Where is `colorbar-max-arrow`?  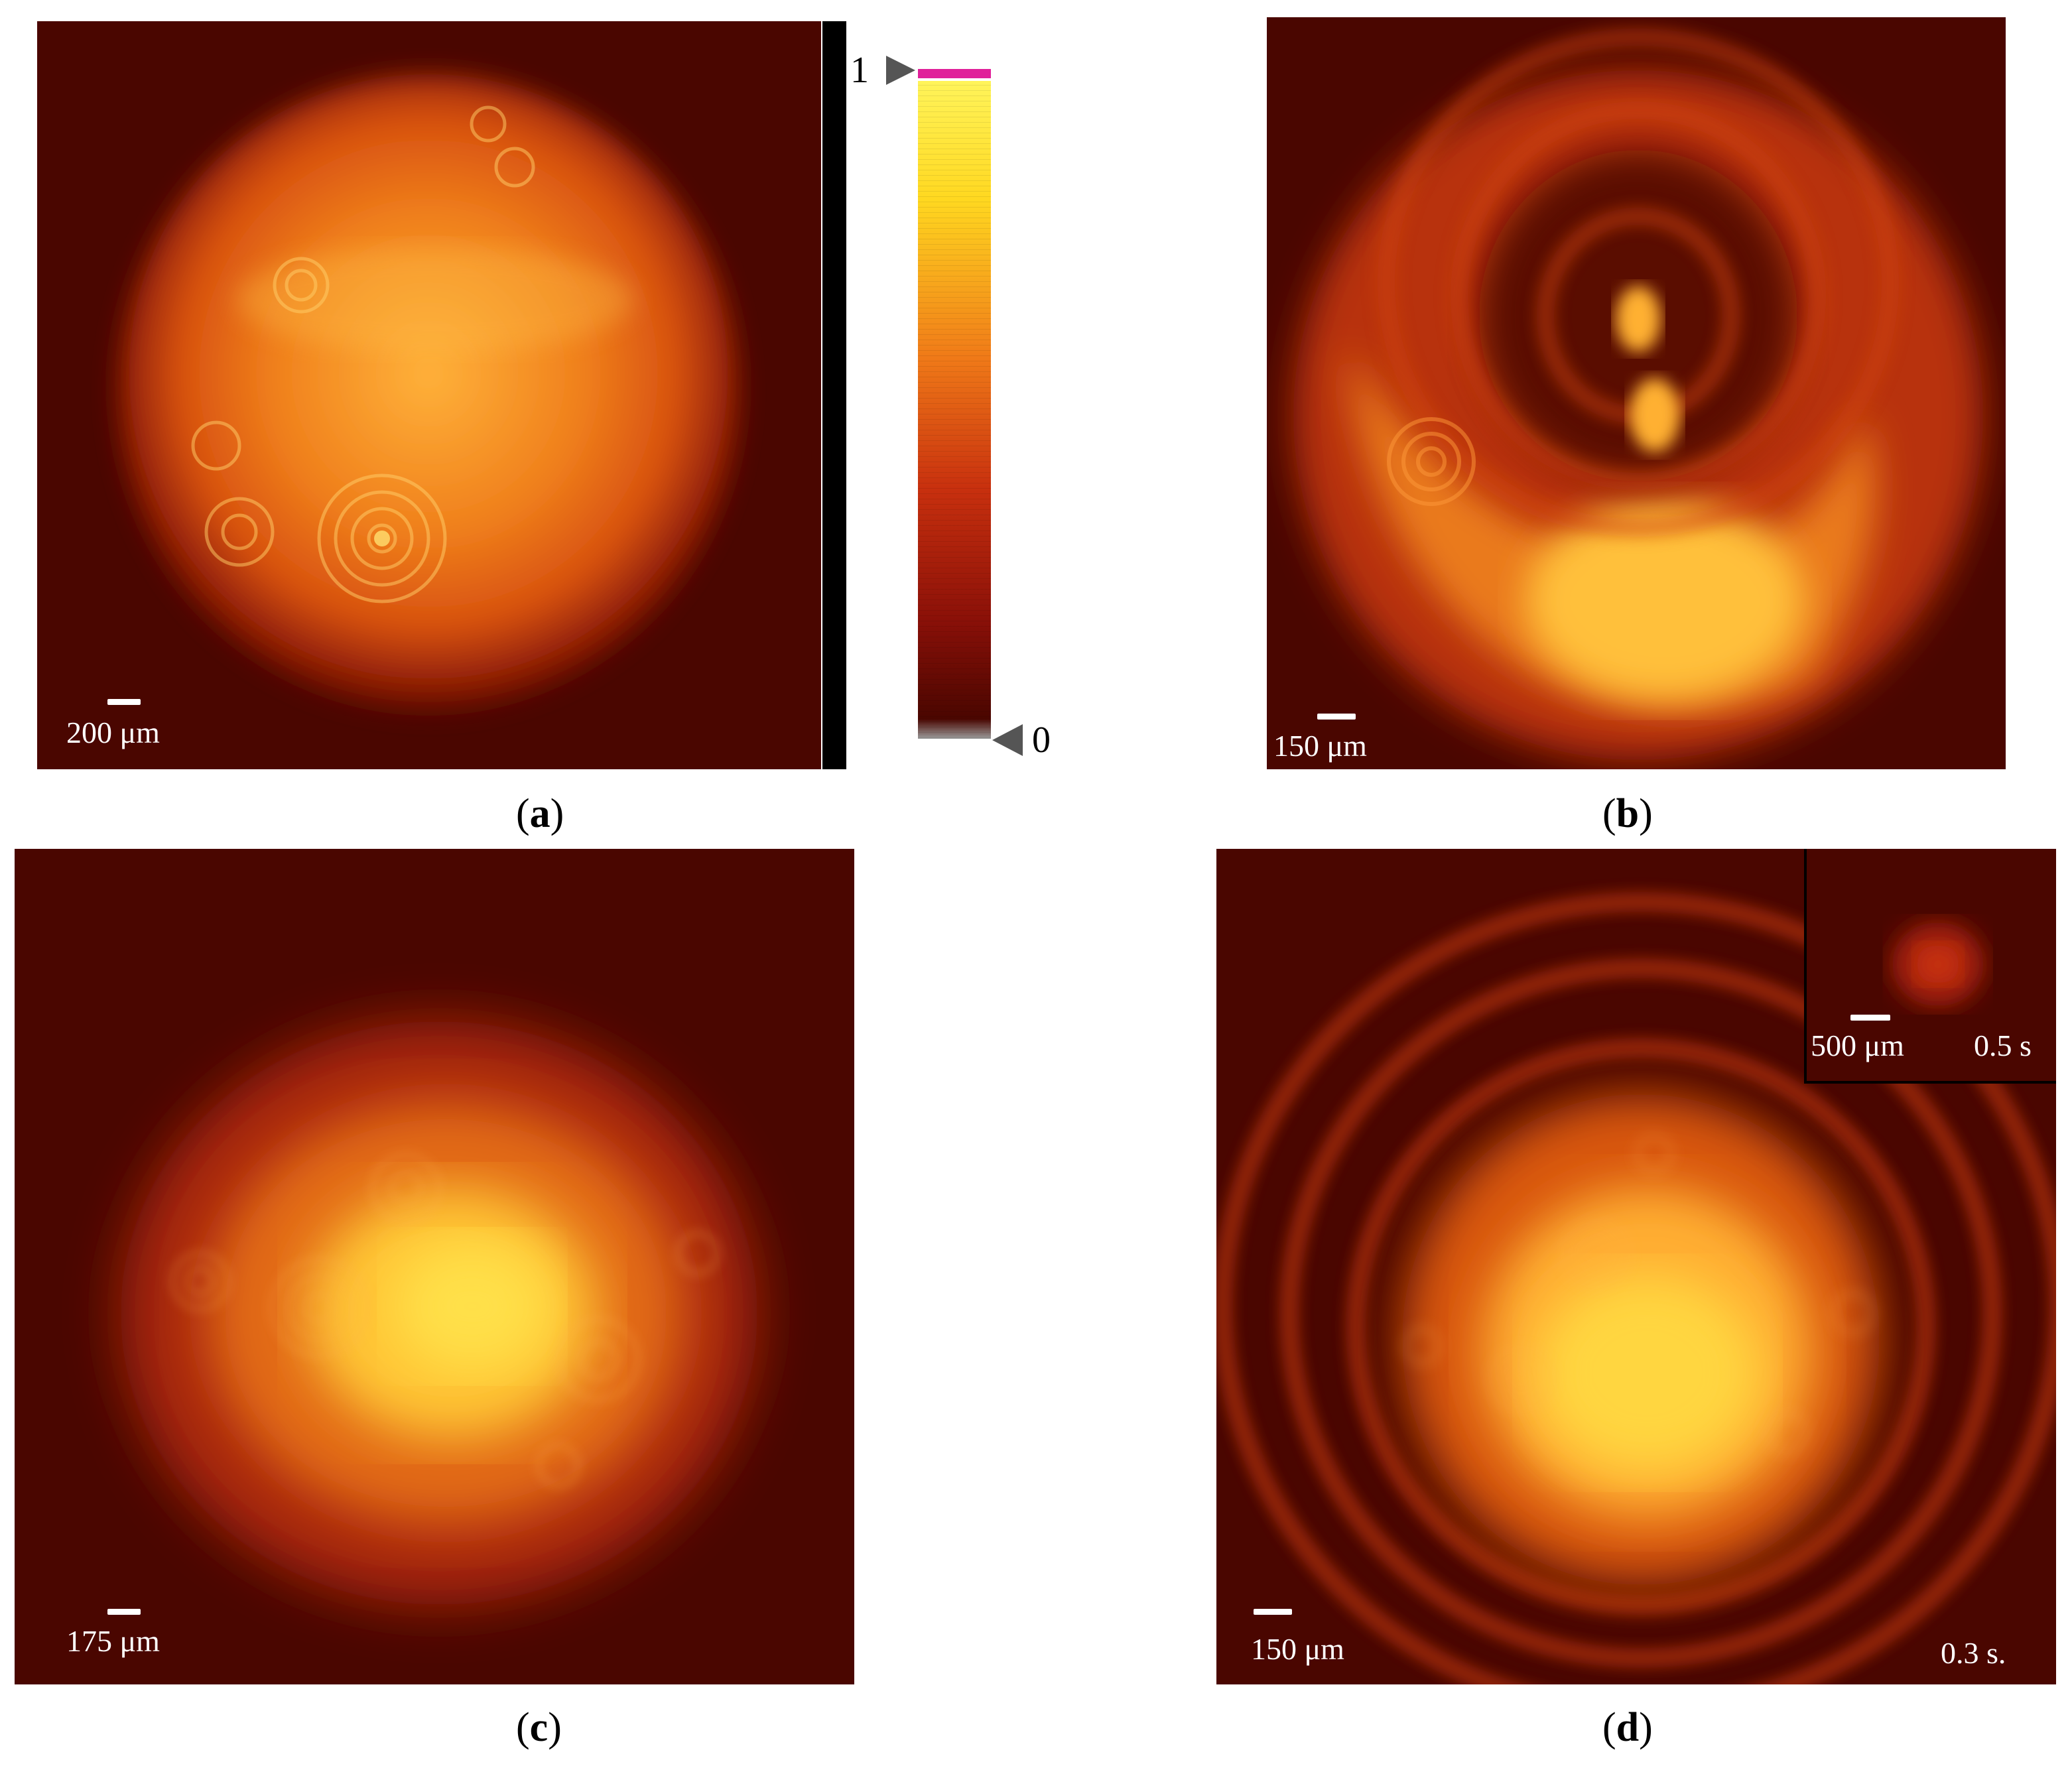
colorbar-max-arrow is located at coordinates (900, 70).